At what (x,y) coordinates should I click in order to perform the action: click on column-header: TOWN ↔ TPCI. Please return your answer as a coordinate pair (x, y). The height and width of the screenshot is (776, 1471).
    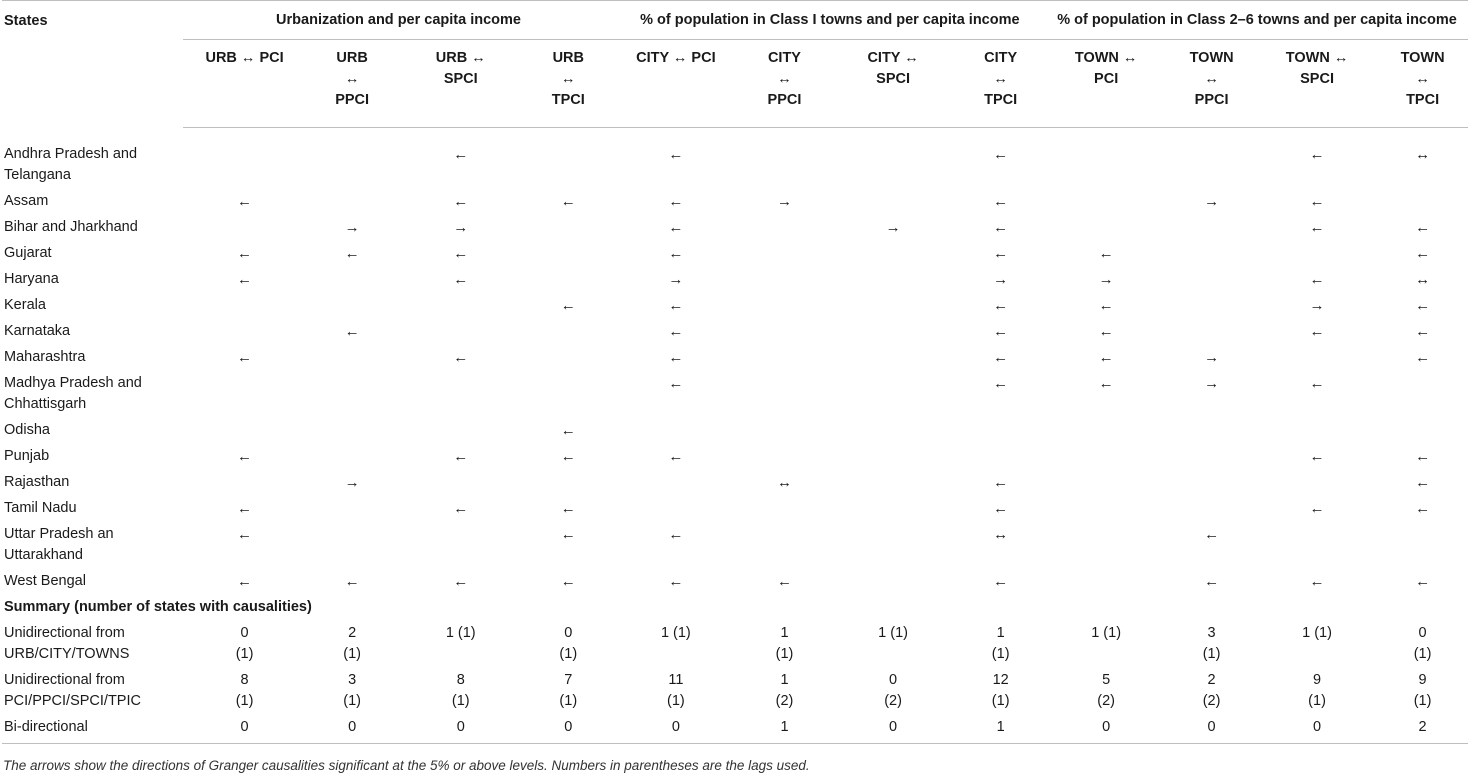
    Looking at the image, I should click on (1422, 83).